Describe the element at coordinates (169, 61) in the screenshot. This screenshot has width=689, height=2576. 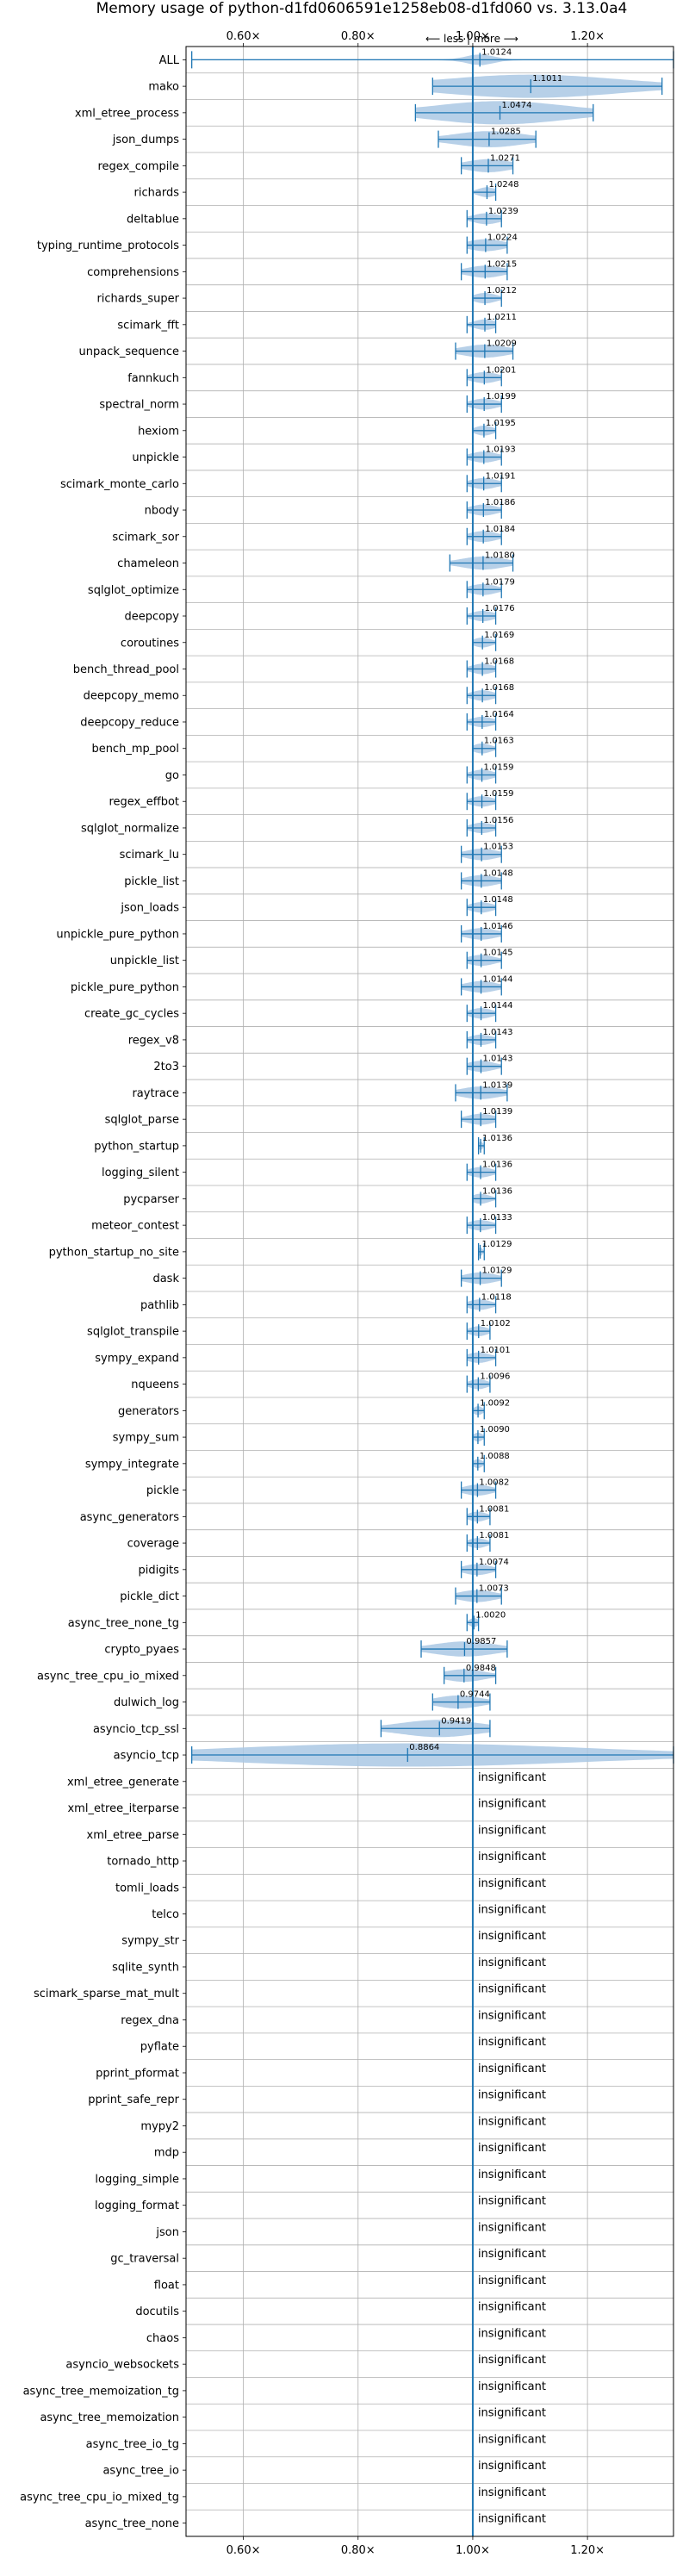
I see `benchmark-label: ALL` at that location.